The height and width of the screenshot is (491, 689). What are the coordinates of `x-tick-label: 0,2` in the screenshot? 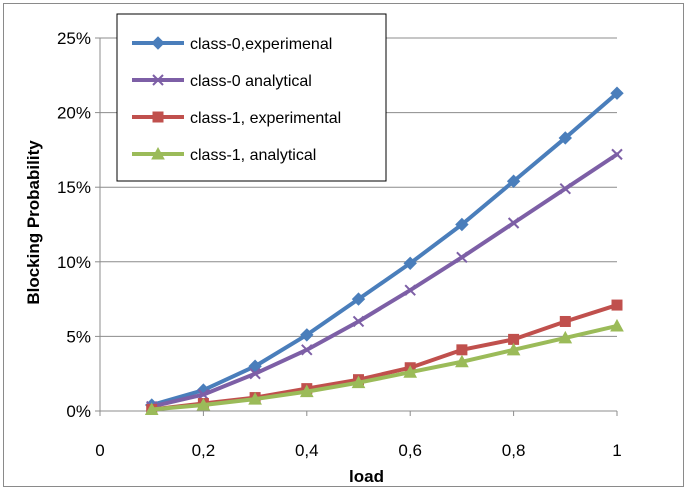 It's located at (204, 450).